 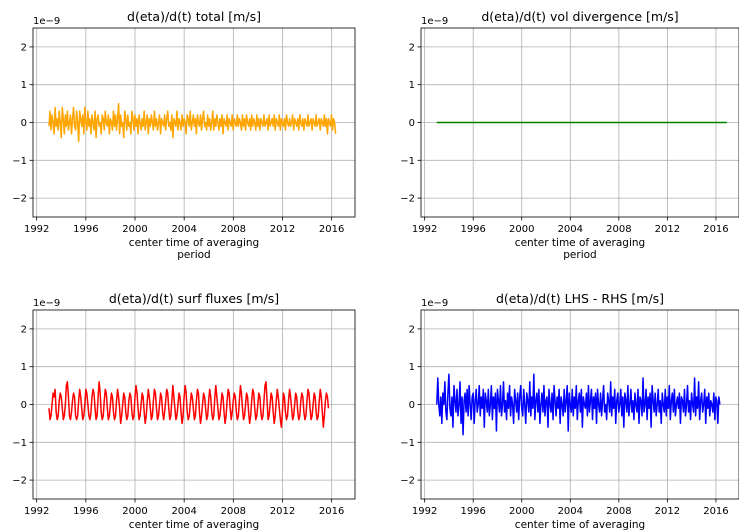 I want to click on plot-title: d(eta)/d(t) LHS - RHS [m/s], so click(x=580, y=298).